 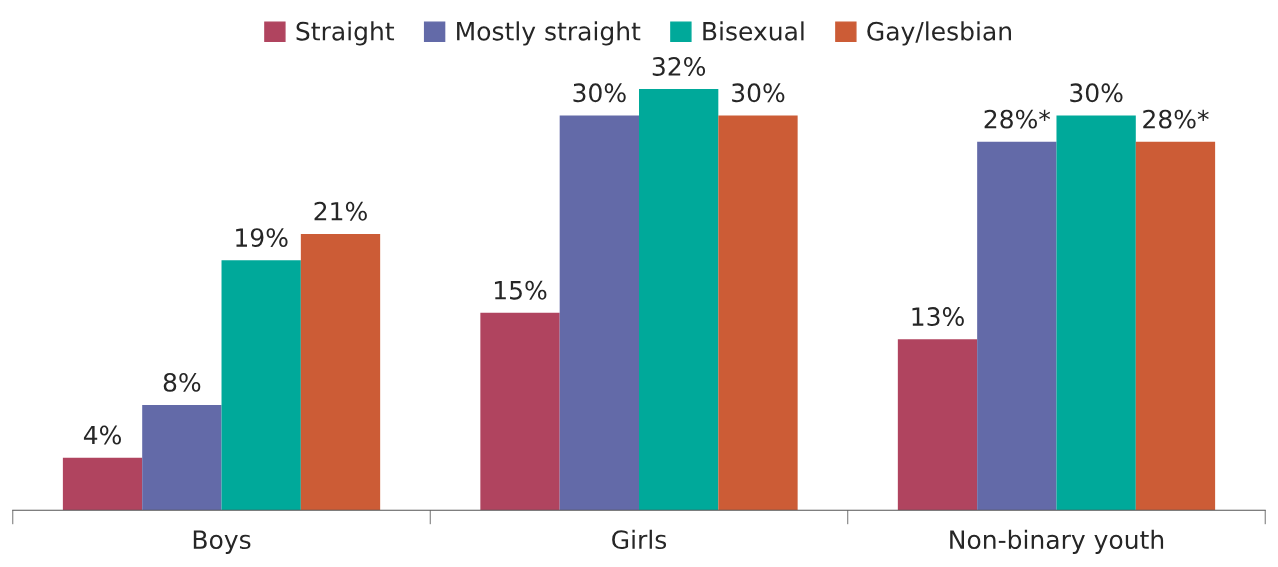 What do you see at coordinates (340, 211) in the screenshot?
I see `data-label: 21%` at bounding box center [340, 211].